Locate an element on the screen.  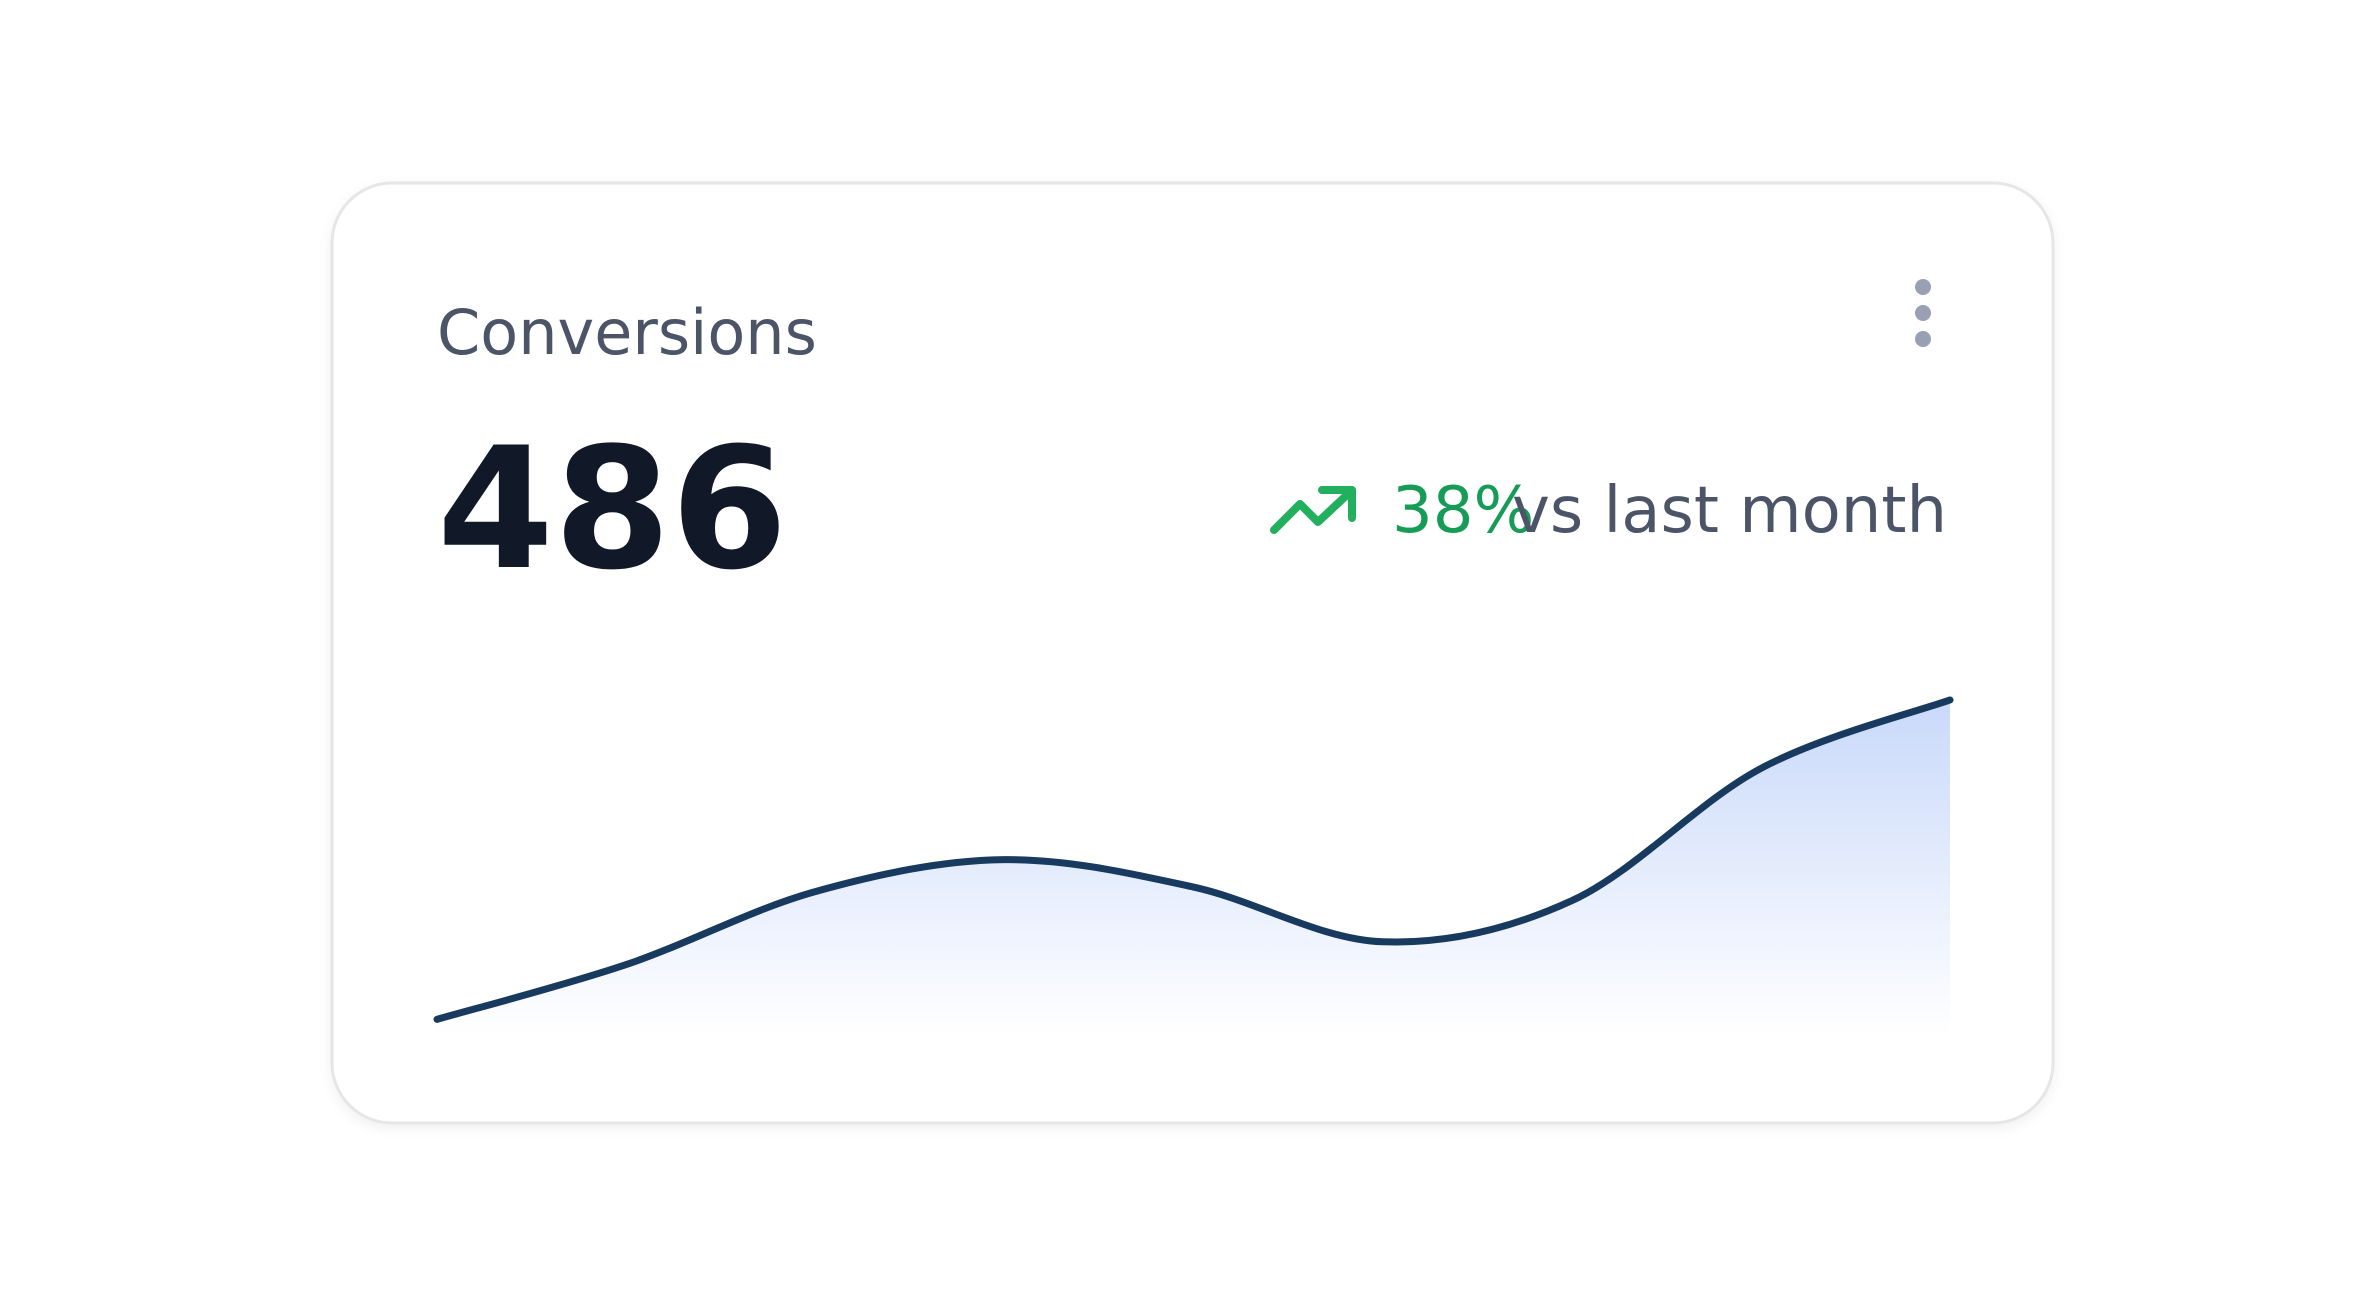
change-percent: 38% is located at coordinates (1463, 511).